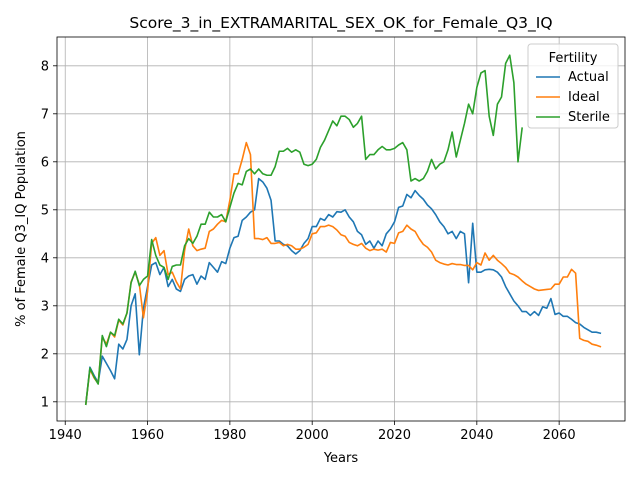  Describe the element at coordinates (45, 402) in the screenshot. I see `y-tick-label: 1` at that location.